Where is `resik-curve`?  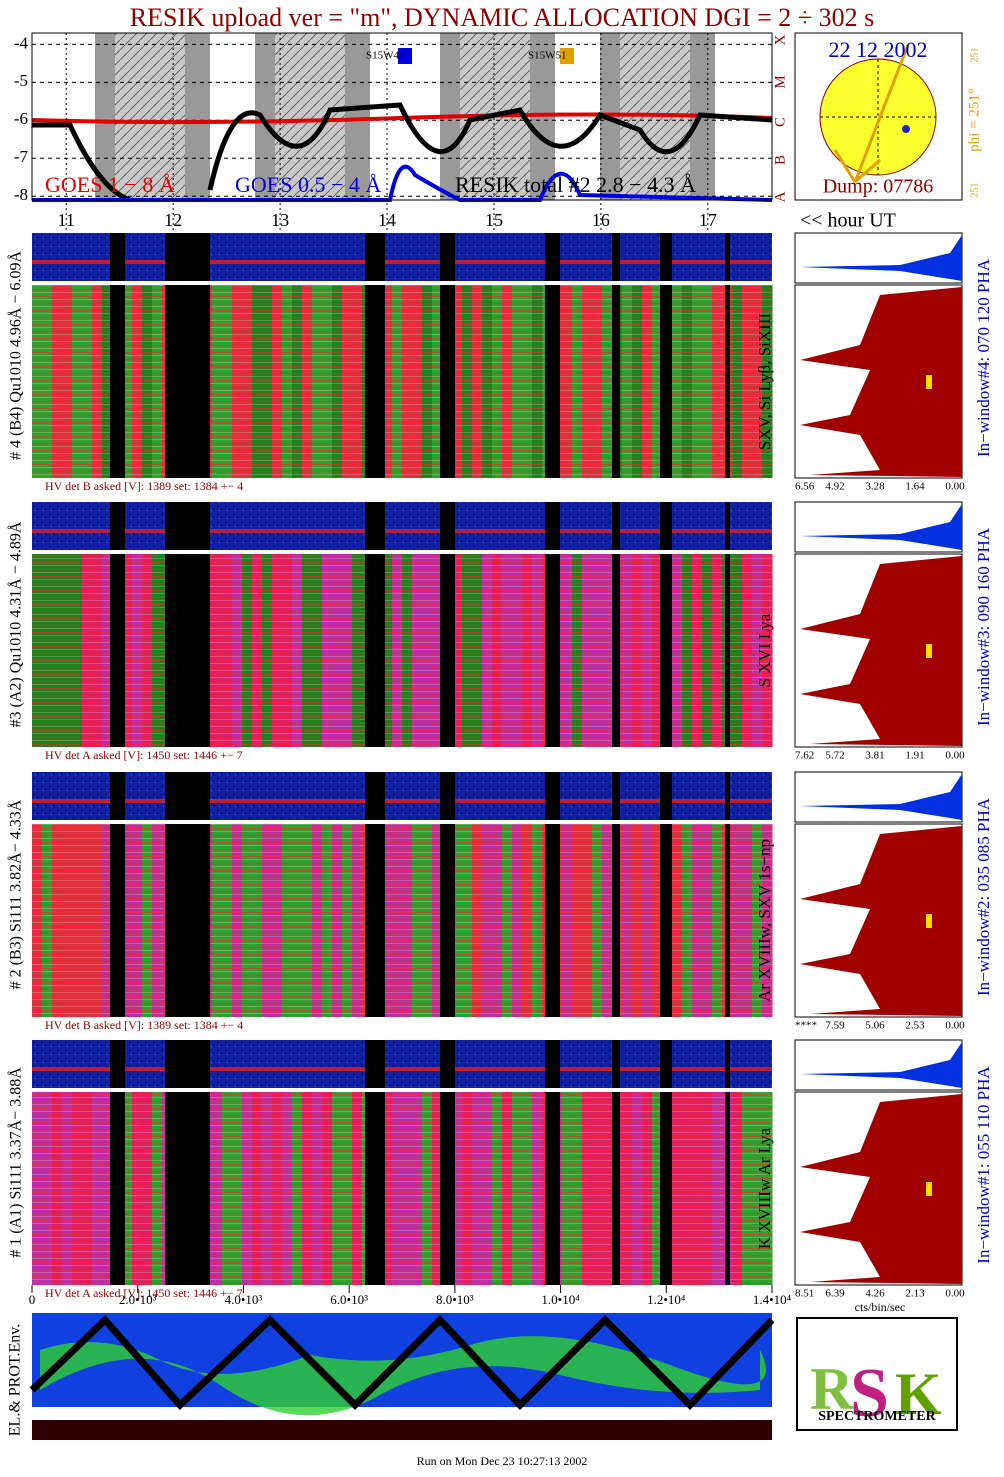 resik-curve is located at coordinates (402, 152).